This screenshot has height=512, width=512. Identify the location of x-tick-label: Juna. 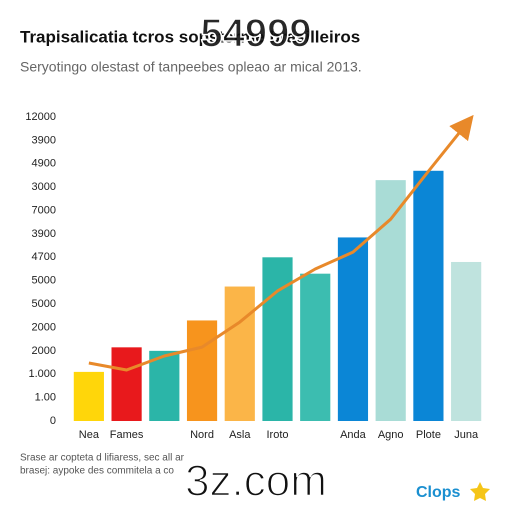
(466, 435).